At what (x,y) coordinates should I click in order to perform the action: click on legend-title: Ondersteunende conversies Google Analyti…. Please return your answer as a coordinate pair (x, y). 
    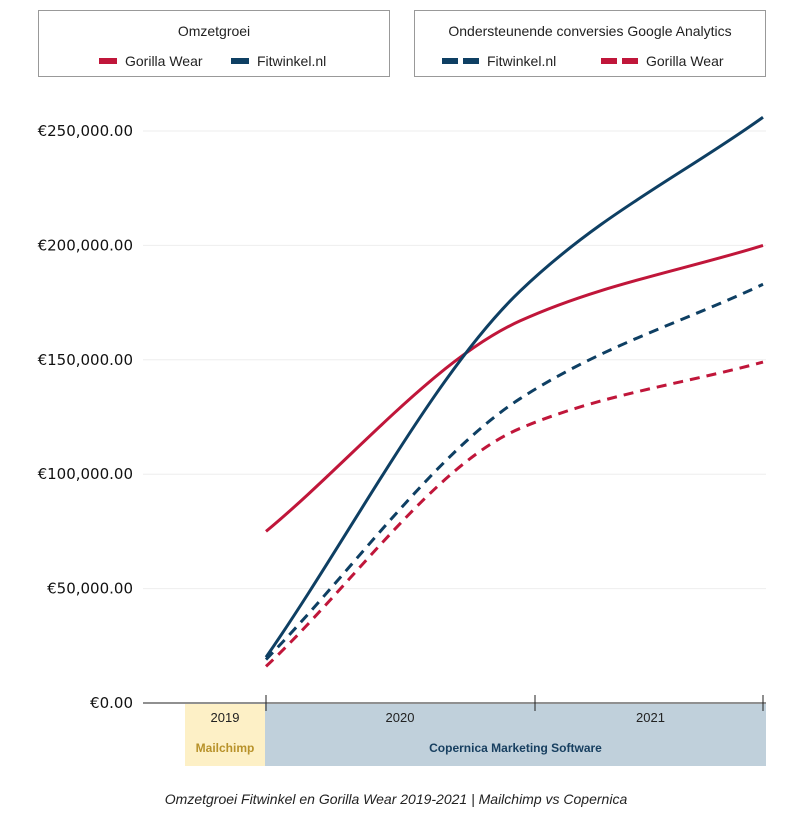
    Looking at the image, I should click on (590, 31).